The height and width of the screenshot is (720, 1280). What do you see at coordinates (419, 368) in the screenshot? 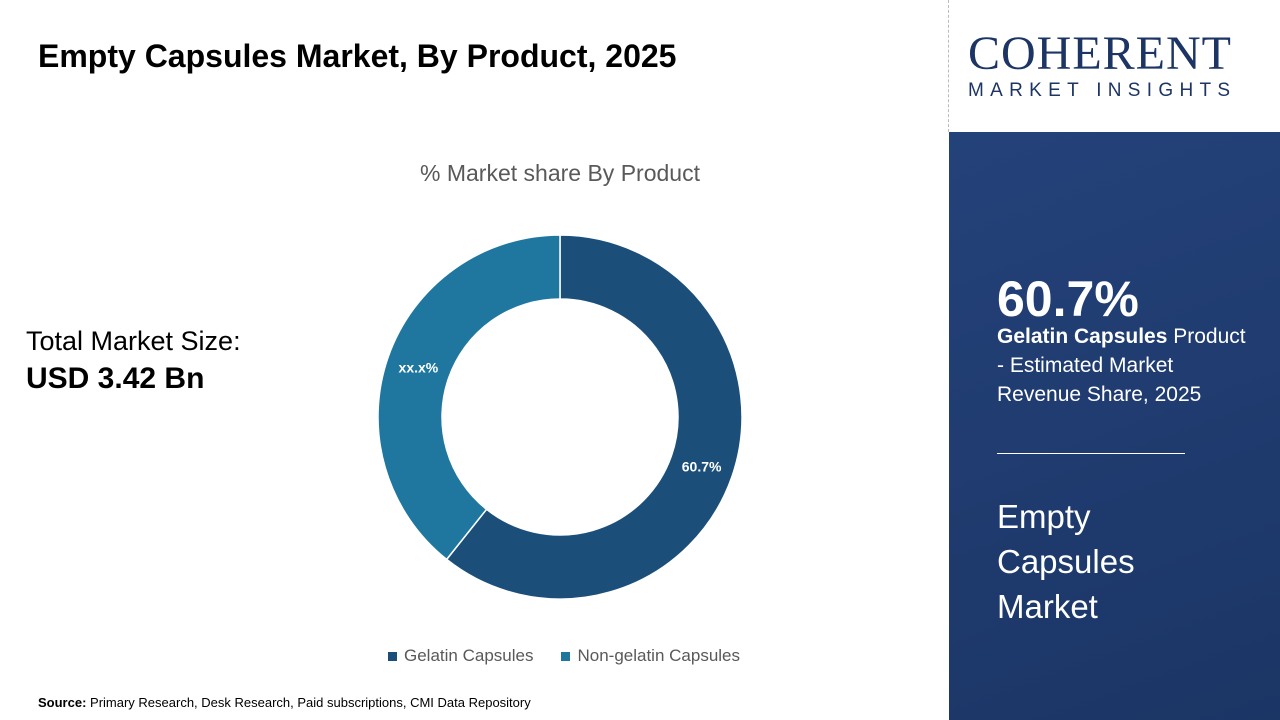
I see `data-label: xx.x%` at bounding box center [419, 368].